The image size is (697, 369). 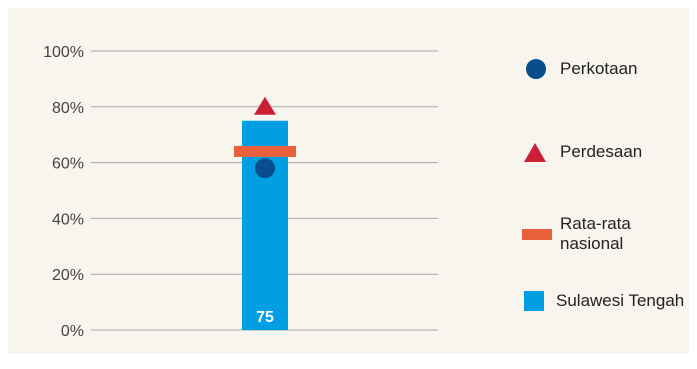 I want to click on legend-label-perkotaan: Perkotaan, so click(x=599, y=68).